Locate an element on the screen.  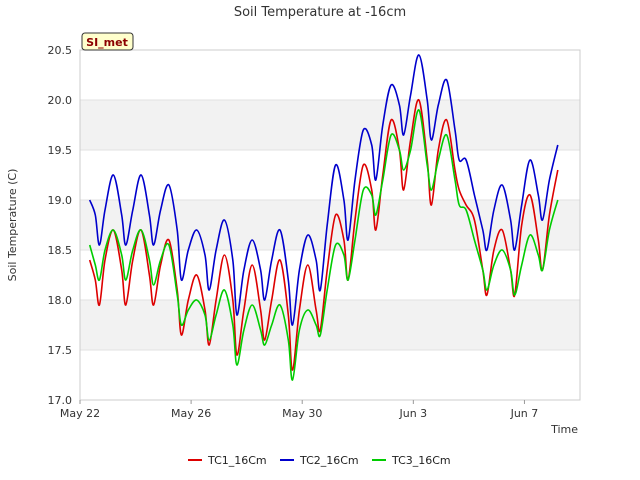
legend: TC1_16Cm TC2_16Cm TC3_16Cm is located at coordinates (319, 460).